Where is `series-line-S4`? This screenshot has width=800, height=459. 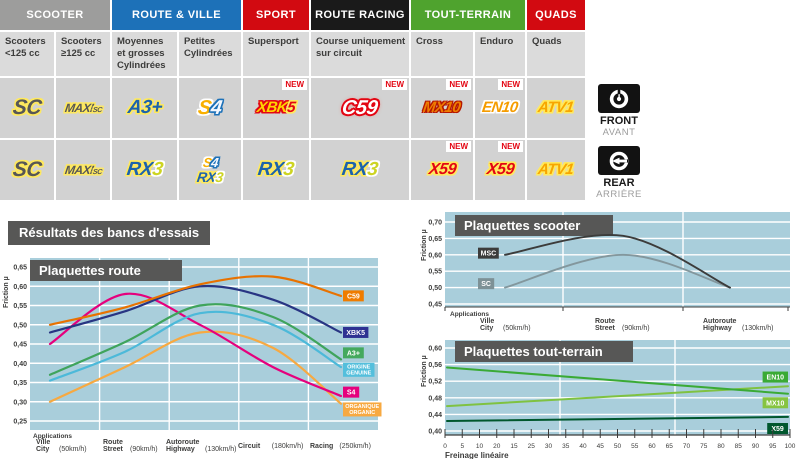
series-line-S4 is located at coordinates (195, 345).